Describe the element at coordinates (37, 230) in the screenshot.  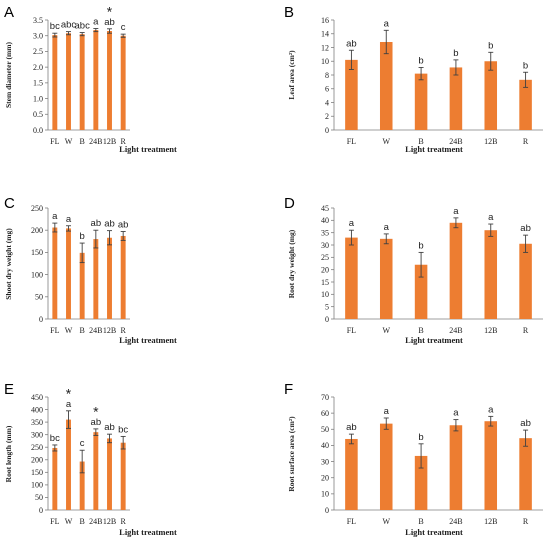
I see `y-tick-label: 200` at that location.